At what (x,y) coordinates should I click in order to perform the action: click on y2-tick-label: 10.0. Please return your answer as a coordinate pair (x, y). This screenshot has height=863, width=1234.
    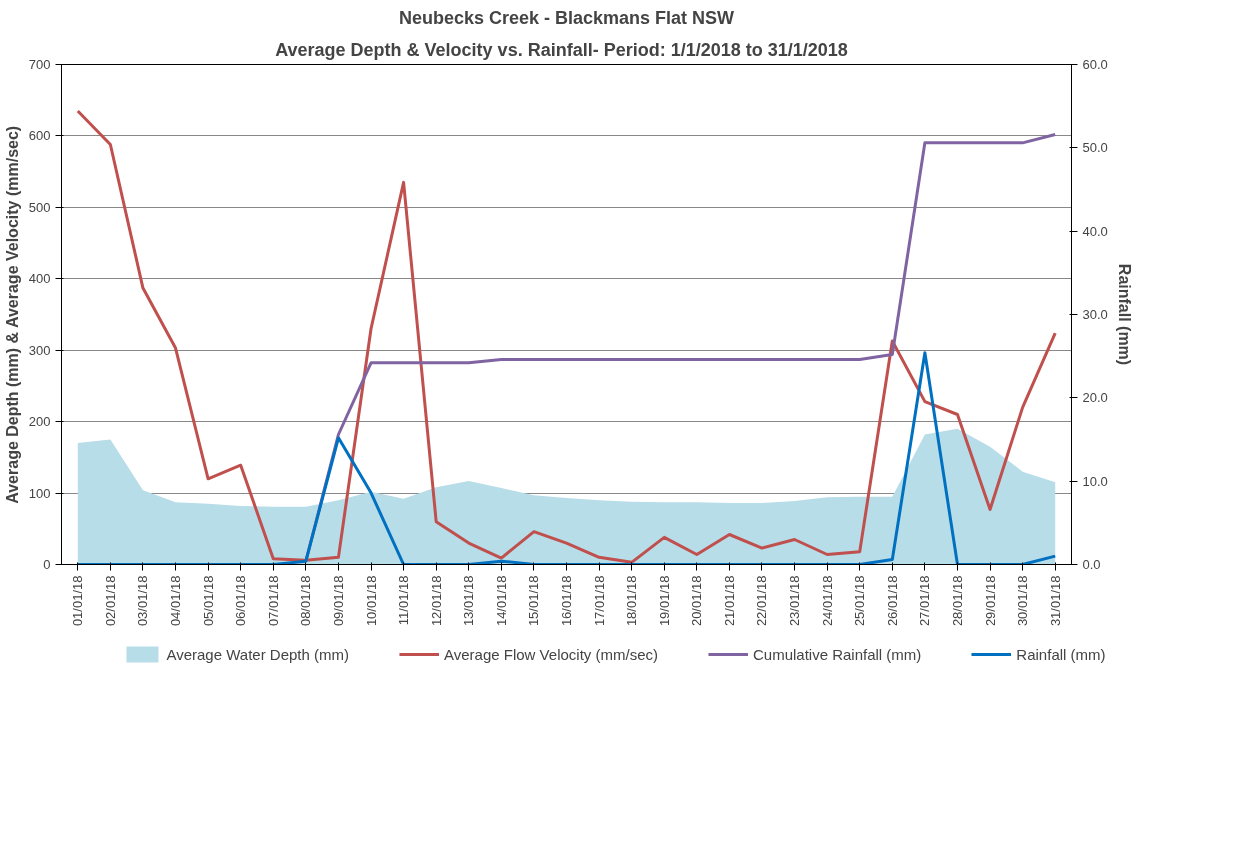
    Looking at the image, I should click on (1095, 481).